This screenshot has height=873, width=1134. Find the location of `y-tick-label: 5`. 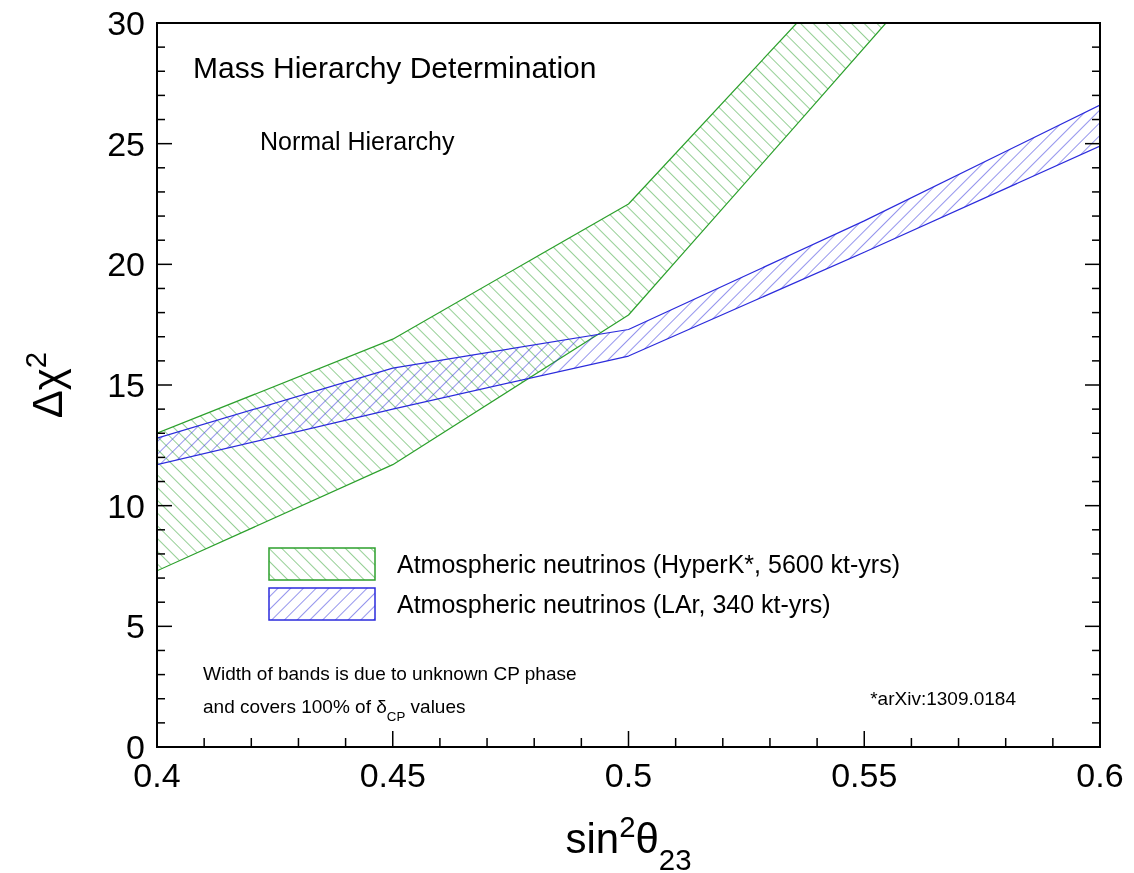

y-tick-label: 5 is located at coordinates (135, 626).